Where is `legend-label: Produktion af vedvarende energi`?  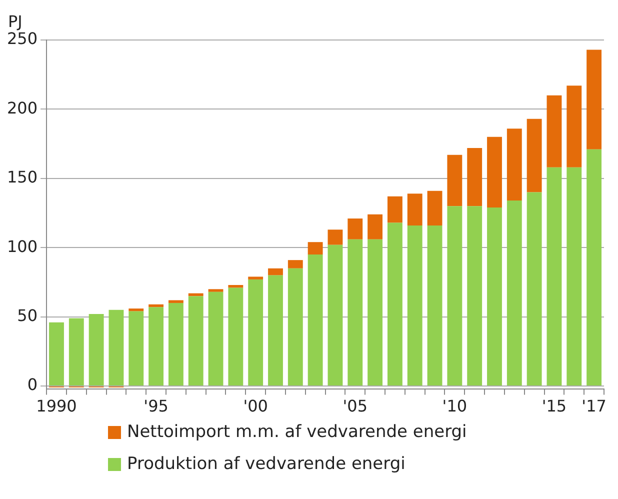
legend-label: Produktion af vedvarende energi is located at coordinates (266, 464).